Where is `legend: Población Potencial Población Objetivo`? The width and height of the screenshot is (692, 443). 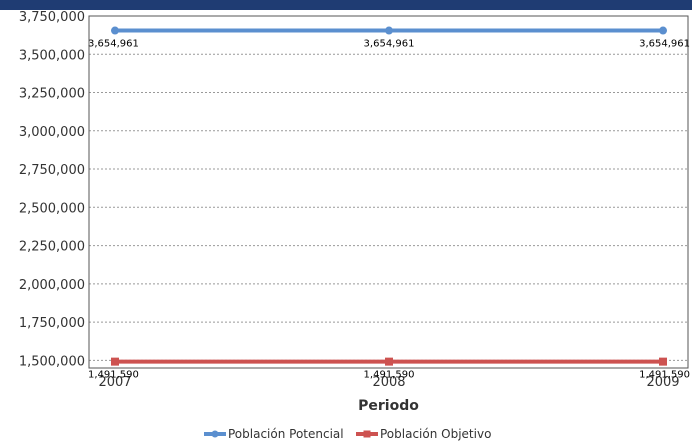
legend: Población Potencial Población Objetivo is located at coordinates (347, 434).